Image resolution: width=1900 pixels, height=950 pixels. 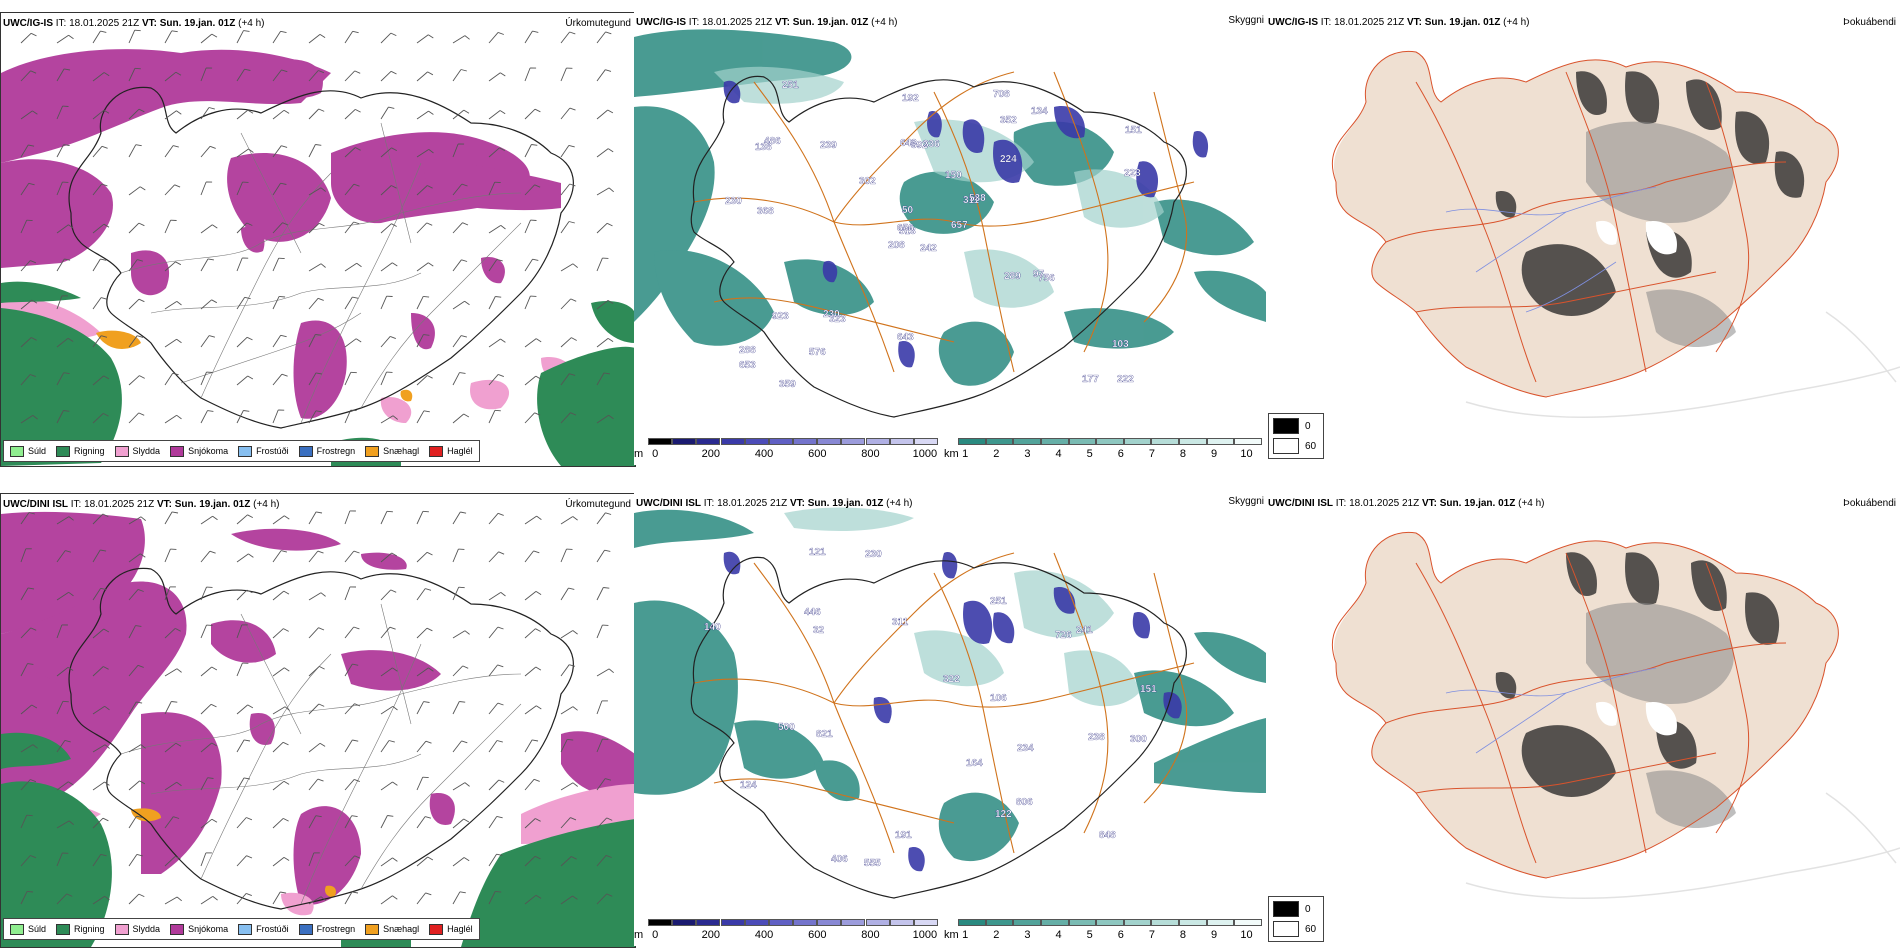 I want to click on ceiling-label: 302, so click(x=867, y=181).